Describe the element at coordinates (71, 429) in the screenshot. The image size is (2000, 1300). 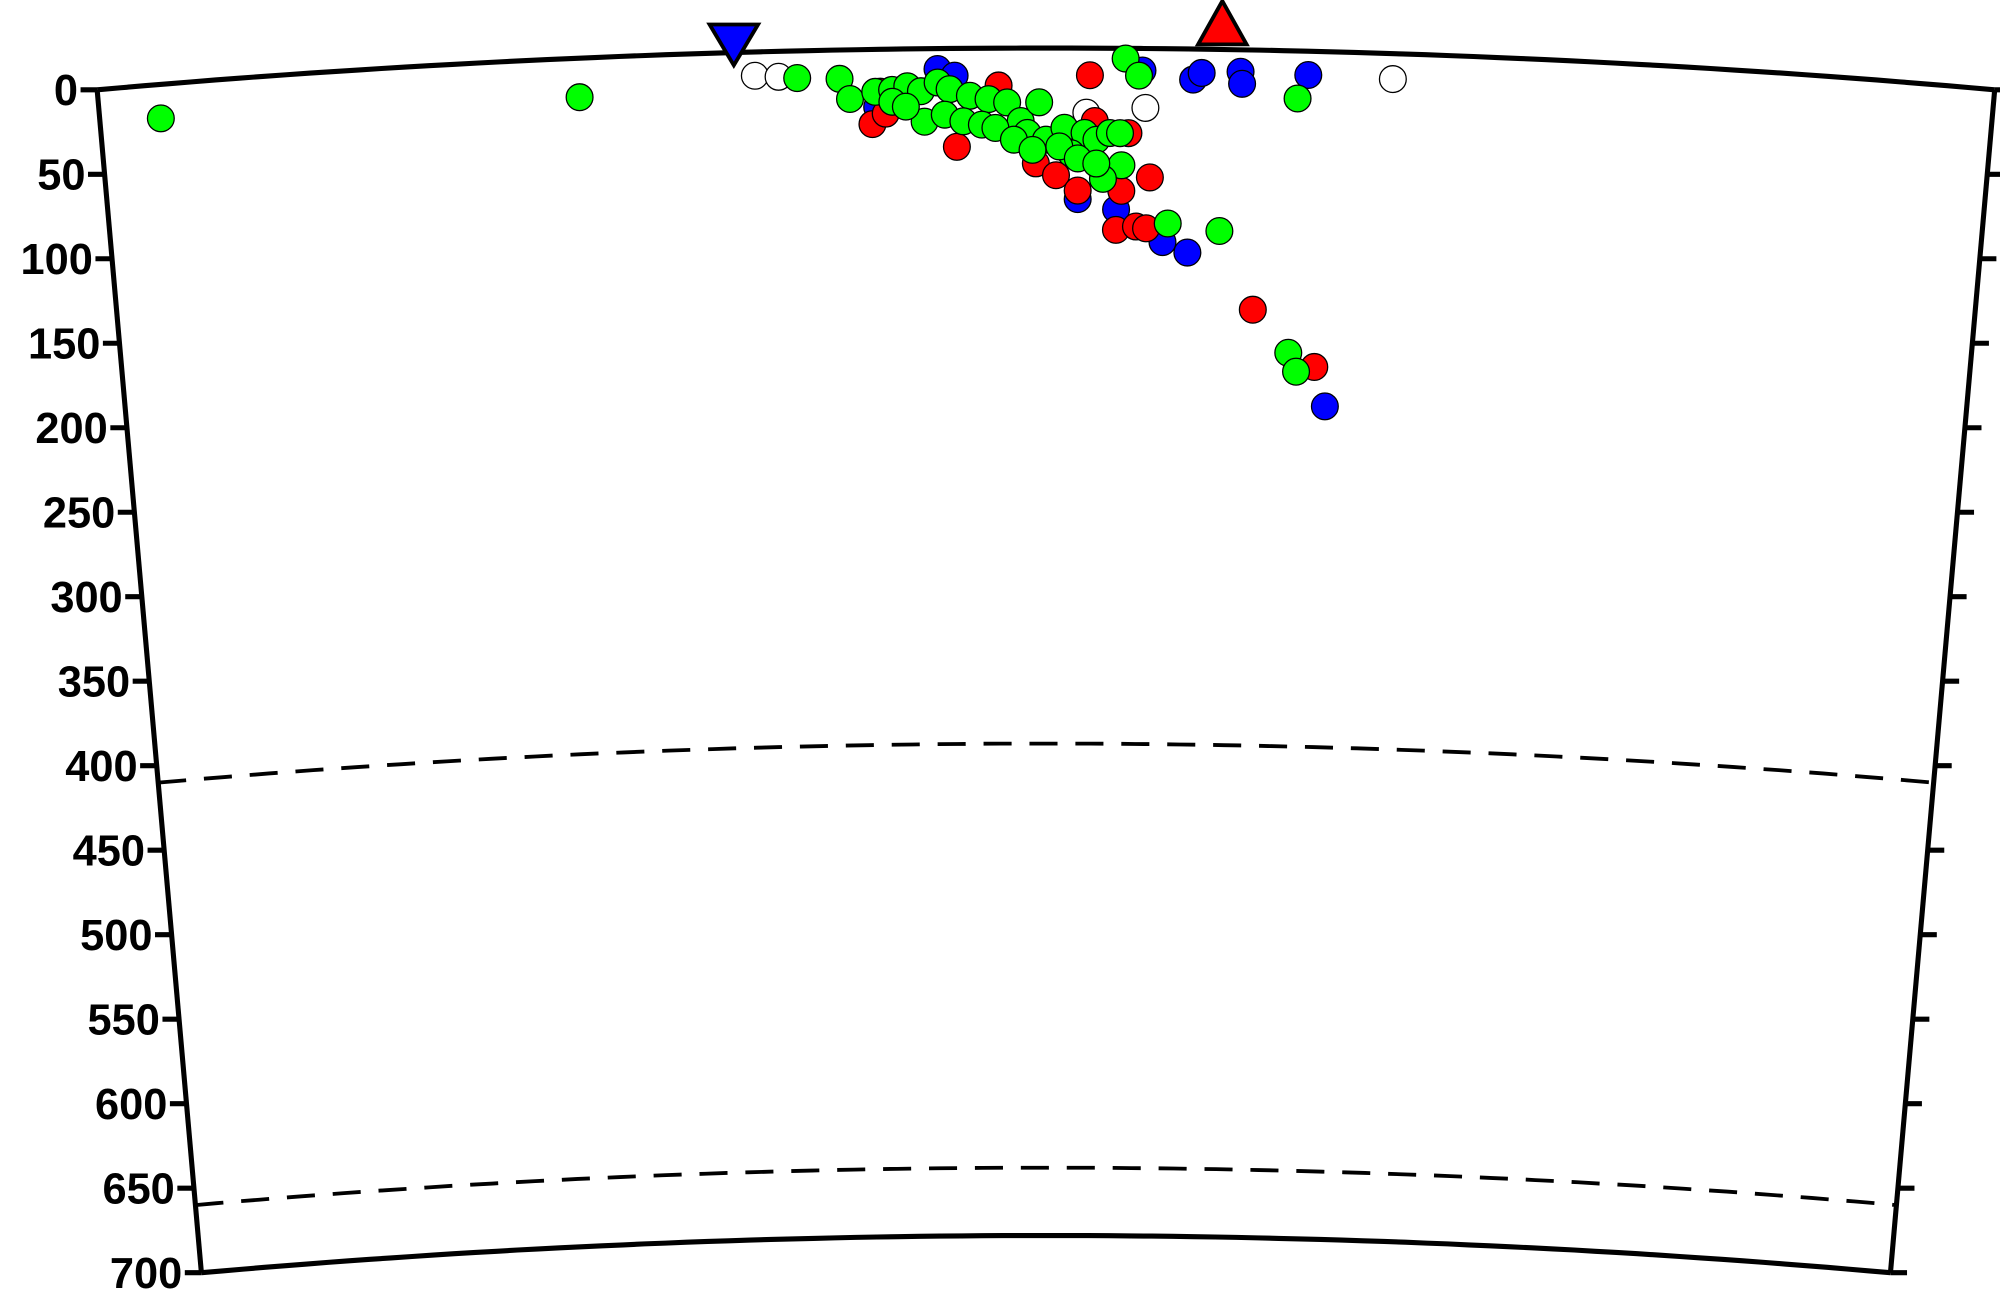
I see `tick-label: 200` at that location.